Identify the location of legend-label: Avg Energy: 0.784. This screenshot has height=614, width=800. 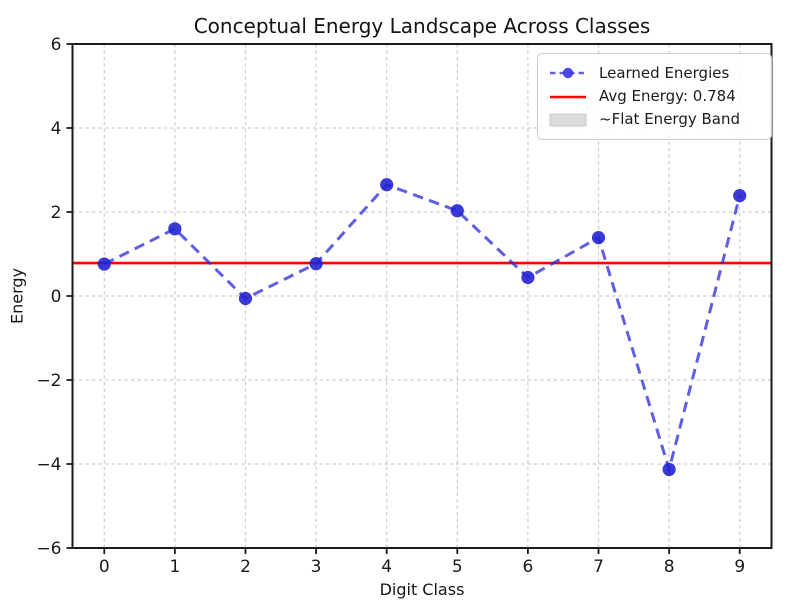
(667, 96).